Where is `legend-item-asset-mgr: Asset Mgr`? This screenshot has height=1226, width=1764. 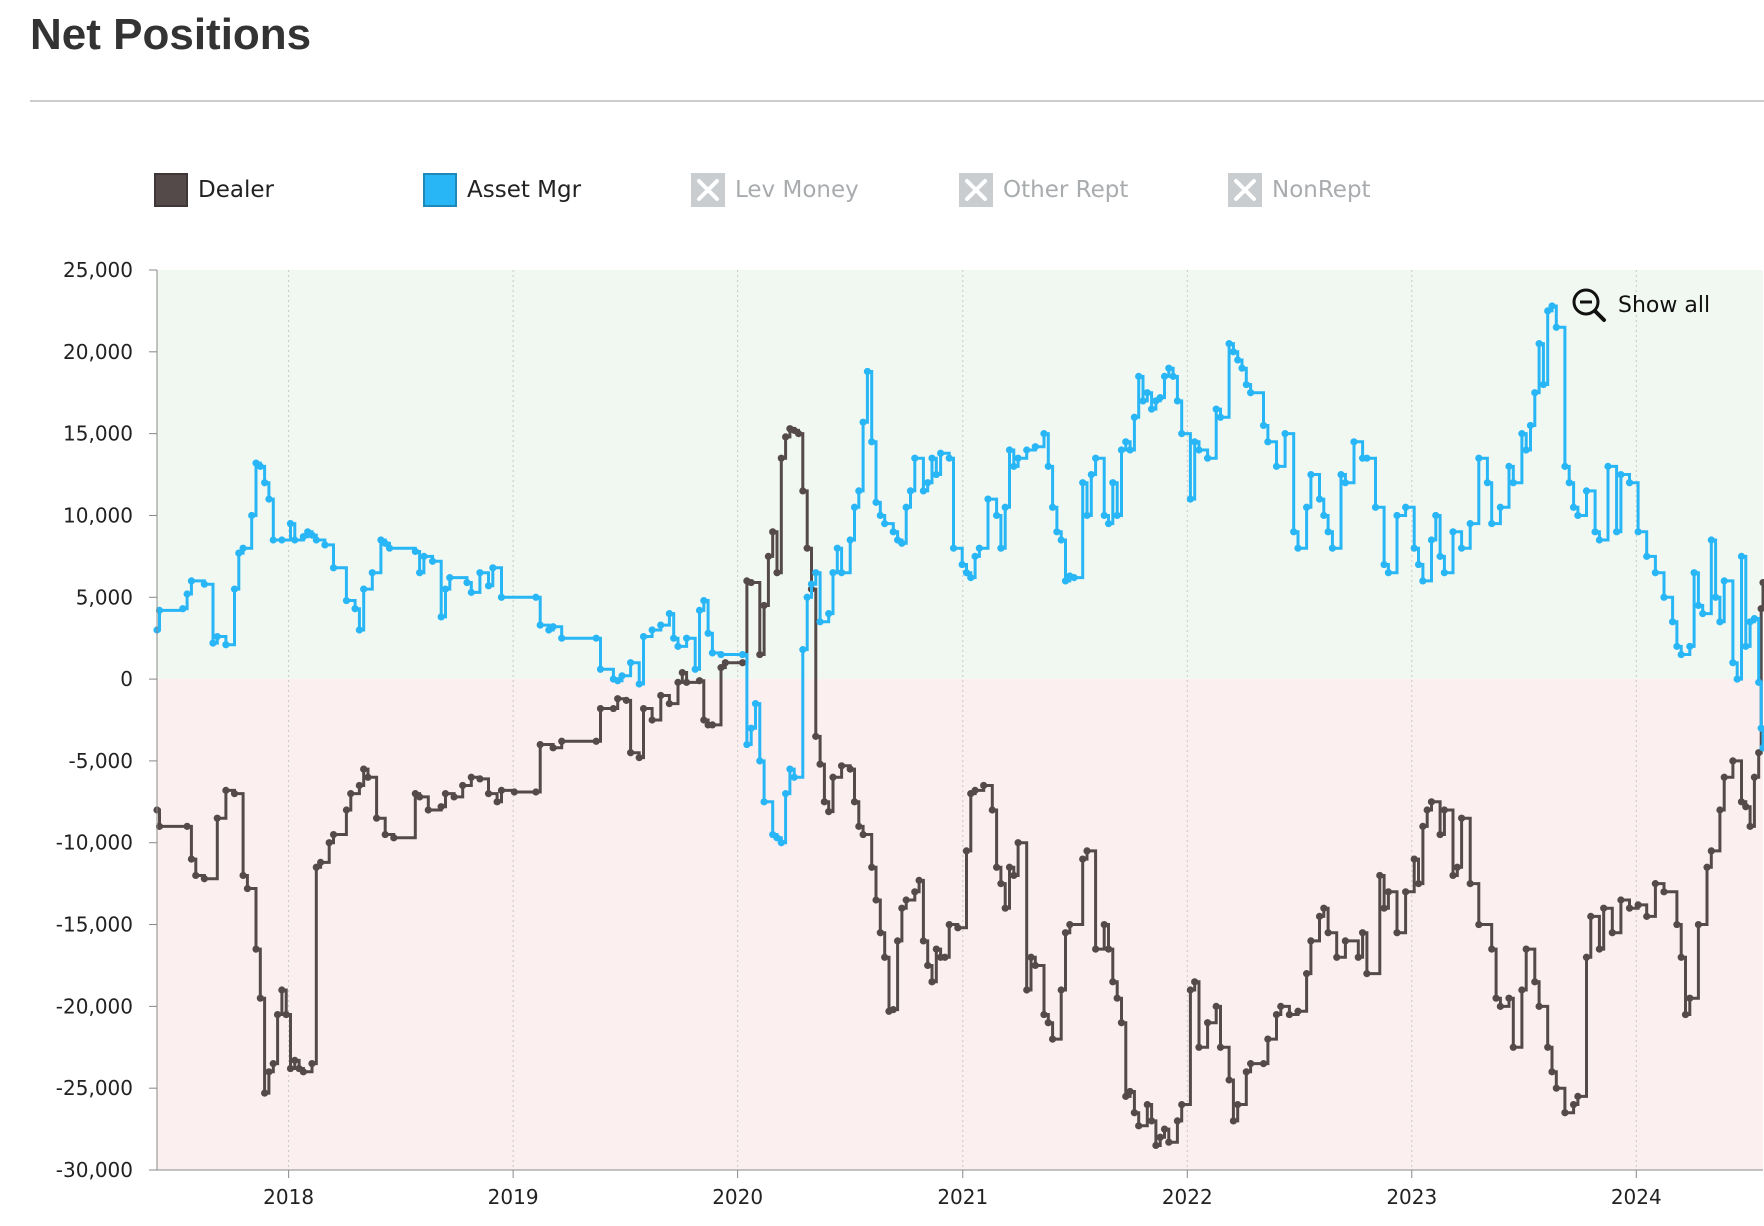 legend-item-asset-mgr: Asset Mgr is located at coordinates (502, 190).